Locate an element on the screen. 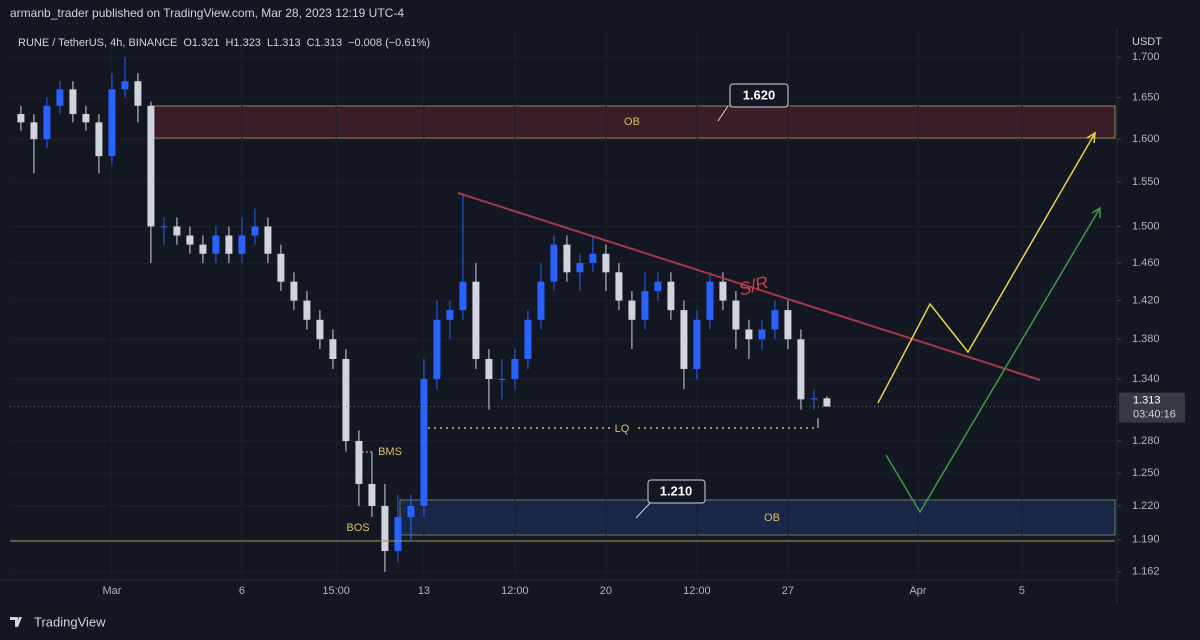  x-tick-label: 27 is located at coordinates (788, 591).